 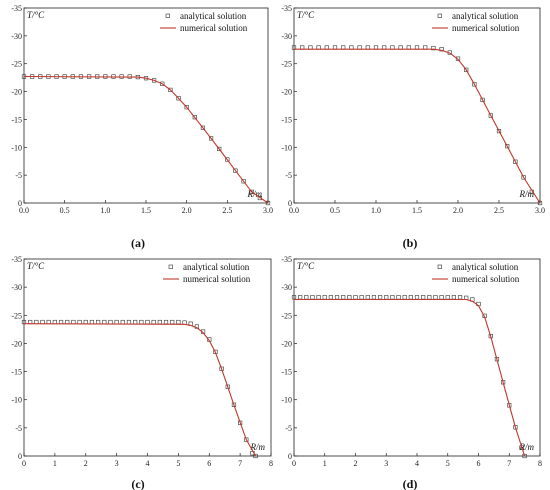 What do you see at coordinates (138, 243) in the screenshot?
I see `panel-label: (a)` at bounding box center [138, 243].